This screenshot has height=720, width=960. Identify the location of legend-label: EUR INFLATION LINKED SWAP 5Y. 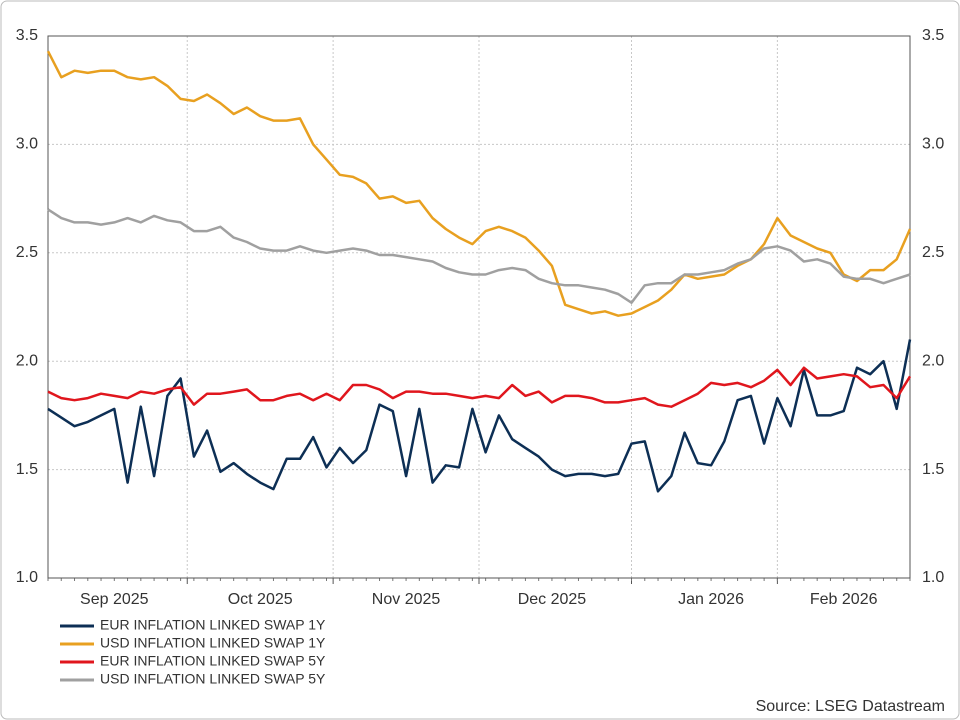
(213, 661).